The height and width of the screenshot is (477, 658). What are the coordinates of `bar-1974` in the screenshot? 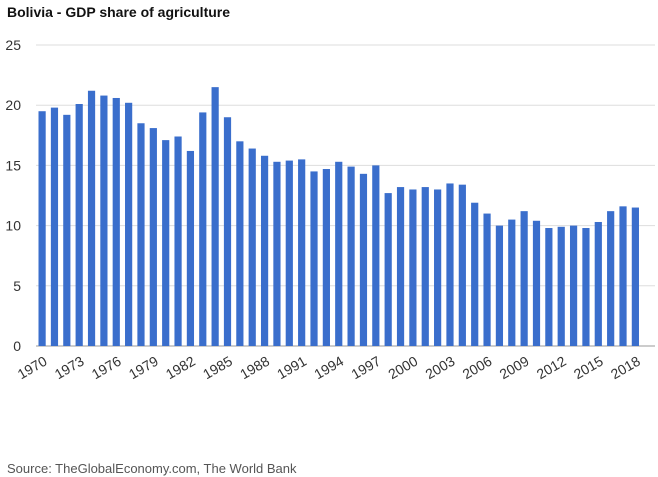 It's located at (91, 218).